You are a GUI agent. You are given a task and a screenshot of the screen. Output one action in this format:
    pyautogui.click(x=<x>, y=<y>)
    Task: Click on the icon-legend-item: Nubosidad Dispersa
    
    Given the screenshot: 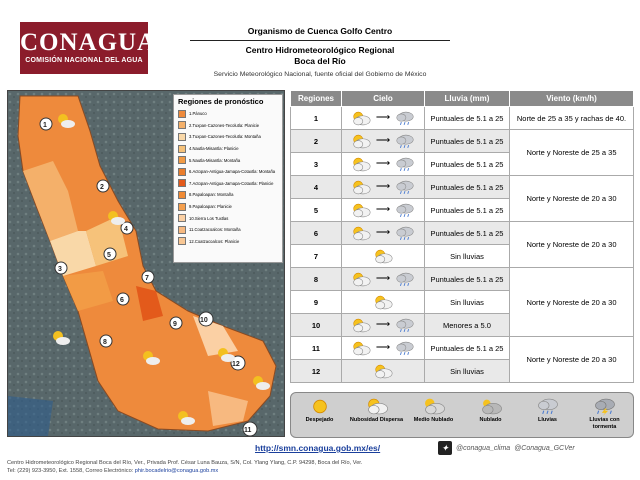 What is the action you would take?
    pyautogui.click(x=377, y=408)
    